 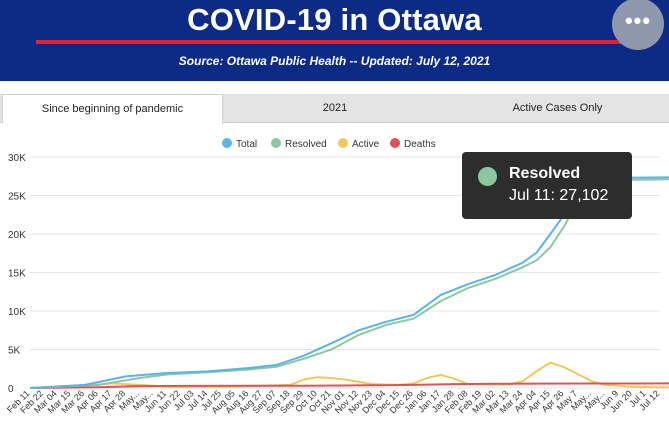 What do you see at coordinates (14, 351) in the screenshot?
I see `y-tick-label: 5K` at bounding box center [14, 351].